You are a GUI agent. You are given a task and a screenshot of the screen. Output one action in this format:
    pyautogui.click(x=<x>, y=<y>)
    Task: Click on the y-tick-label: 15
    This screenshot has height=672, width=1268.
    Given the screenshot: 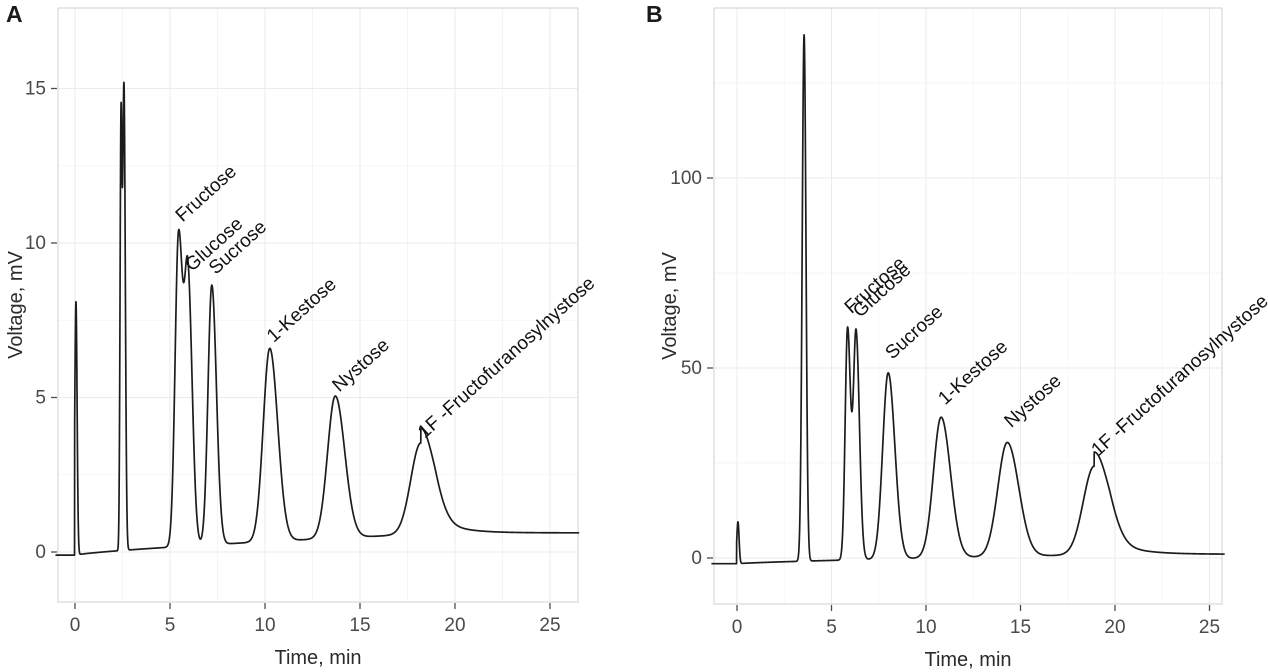 What is the action you would take?
    pyautogui.click(x=35, y=89)
    